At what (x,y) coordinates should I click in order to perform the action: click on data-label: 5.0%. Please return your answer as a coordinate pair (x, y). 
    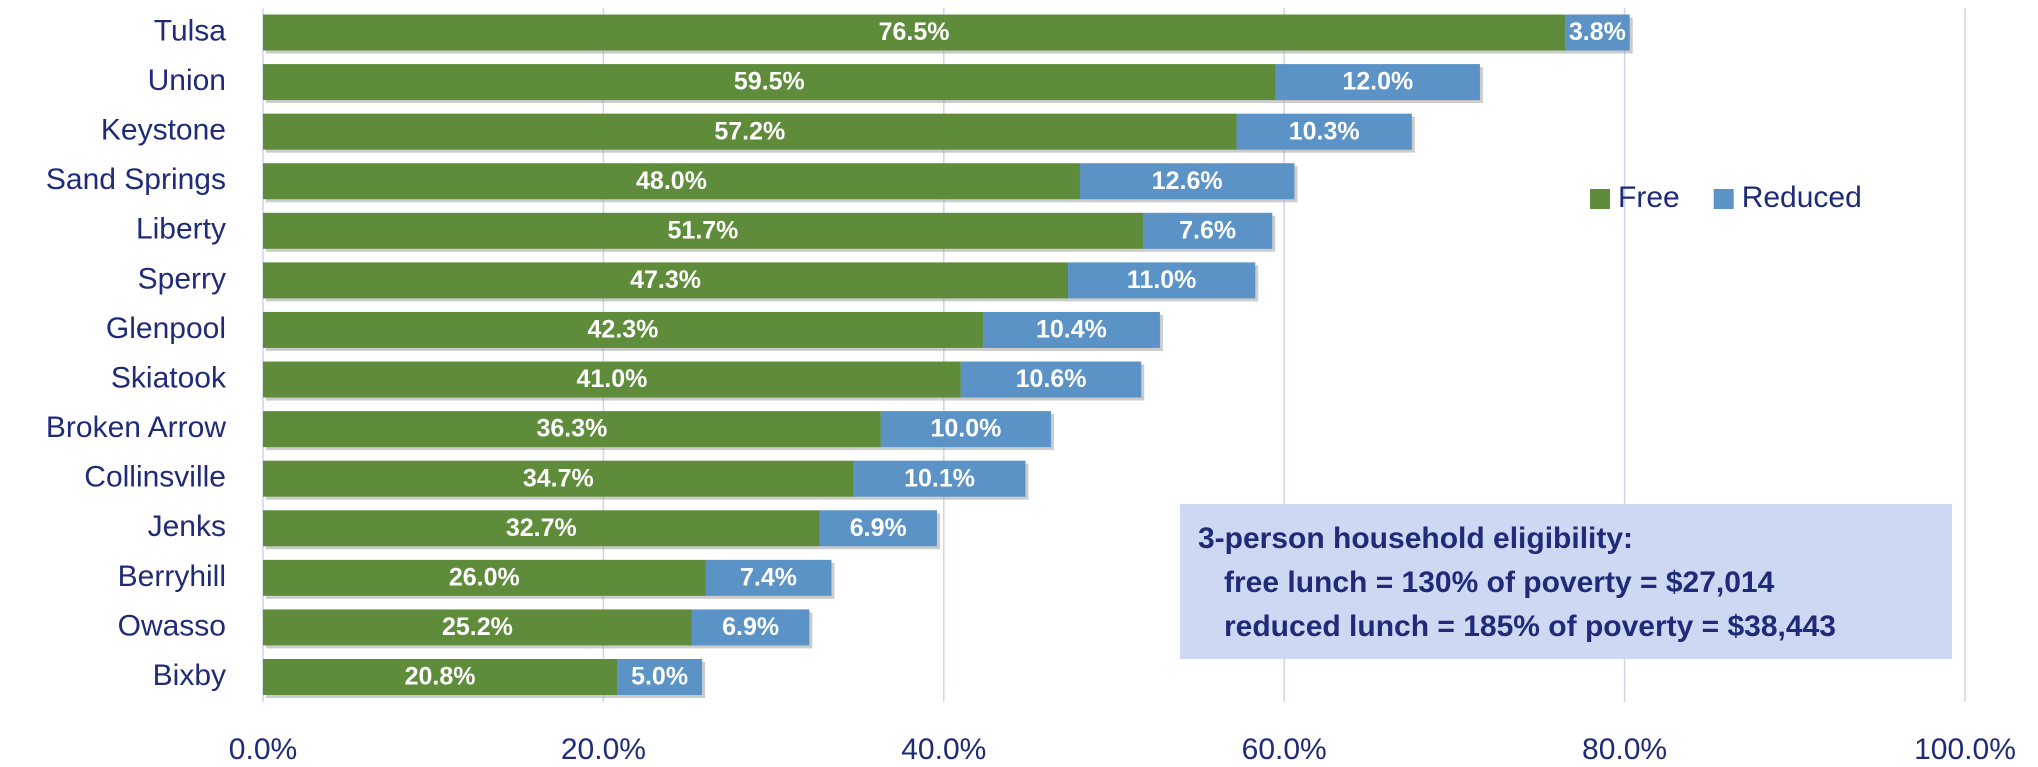
    Looking at the image, I should click on (659, 677).